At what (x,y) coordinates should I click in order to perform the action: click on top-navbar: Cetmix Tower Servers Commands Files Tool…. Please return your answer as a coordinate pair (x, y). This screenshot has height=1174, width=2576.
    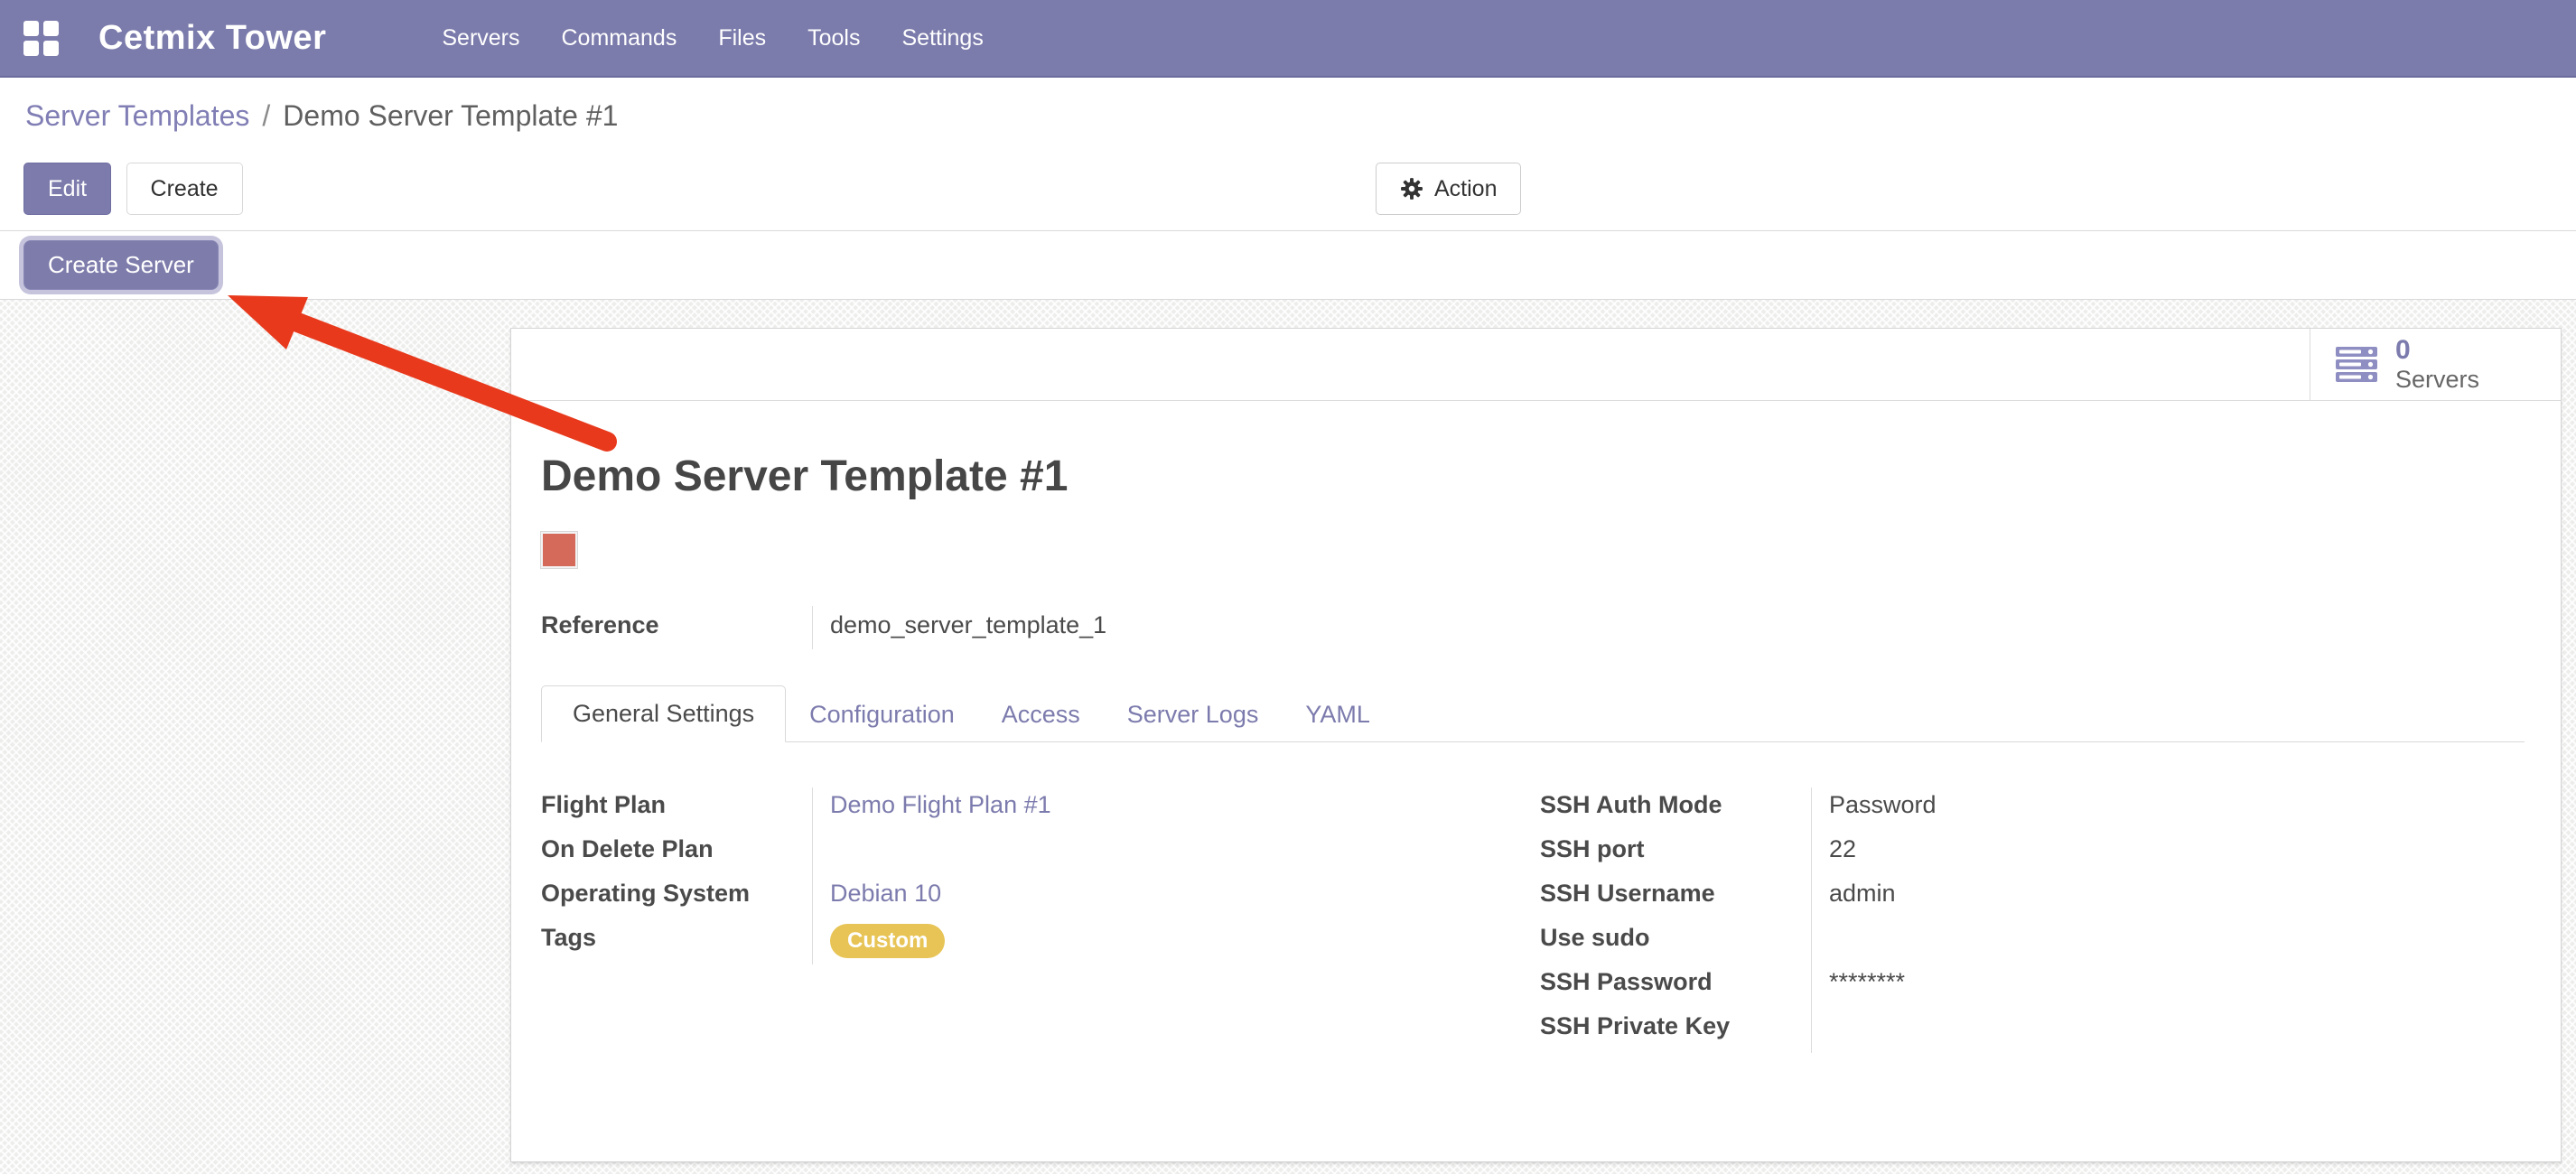
    Looking at the image, I should click on (1288, 39).